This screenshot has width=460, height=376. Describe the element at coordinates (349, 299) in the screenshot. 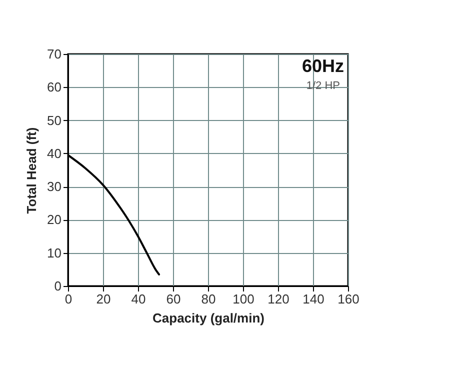

I see `x-tick-label: 160` at that location.